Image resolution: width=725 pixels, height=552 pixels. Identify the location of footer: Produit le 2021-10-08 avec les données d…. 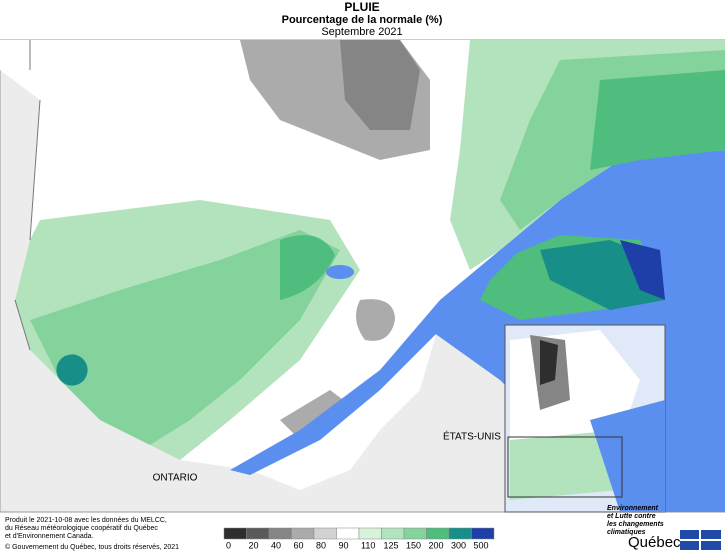
(92, 534).